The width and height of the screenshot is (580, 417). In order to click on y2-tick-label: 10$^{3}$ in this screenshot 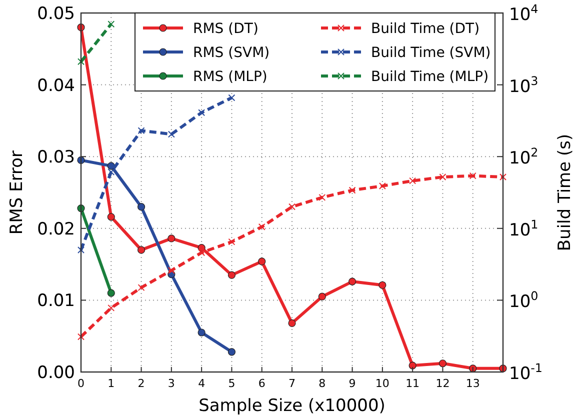, I will do `click(523, 85)`.